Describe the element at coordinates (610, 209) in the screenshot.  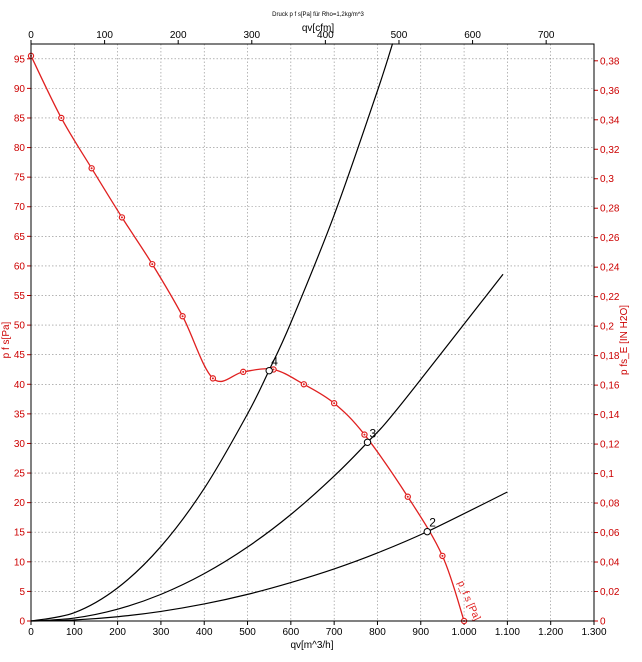
I see `right-tick-label: 0,28` at that location.